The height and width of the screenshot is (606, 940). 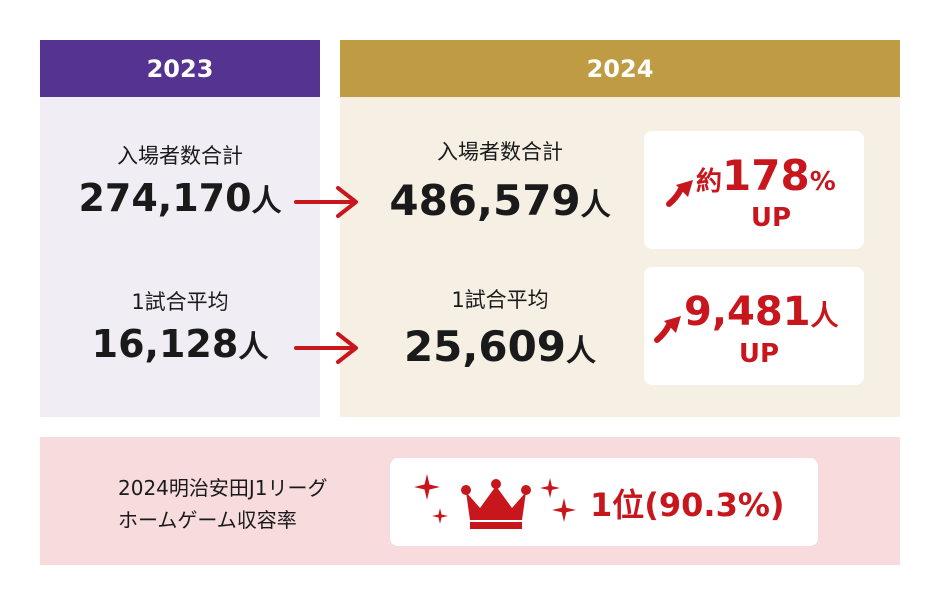 I want to click on right-avg-label: 1試合平均, so click(x=500, y=300).